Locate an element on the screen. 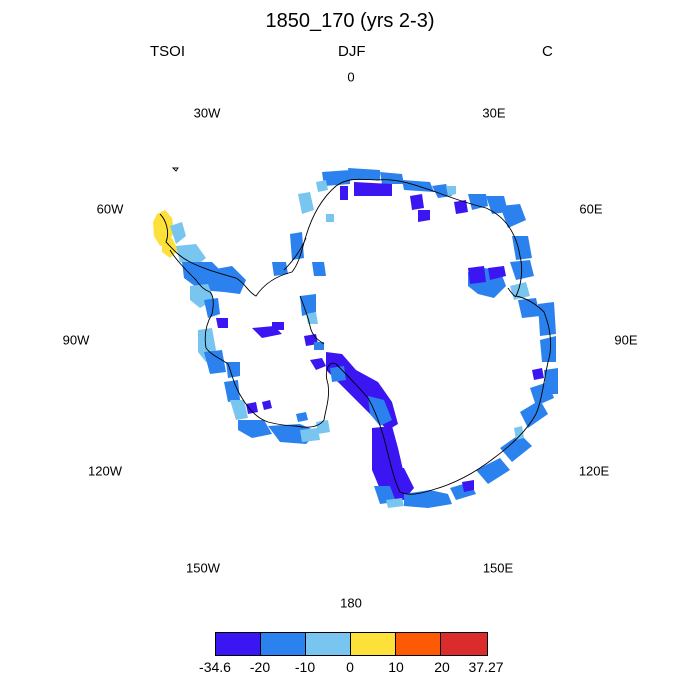 This screenshot has width=700, height=700. colorbar-label-2: -20 is located at coordinates (260, 667).